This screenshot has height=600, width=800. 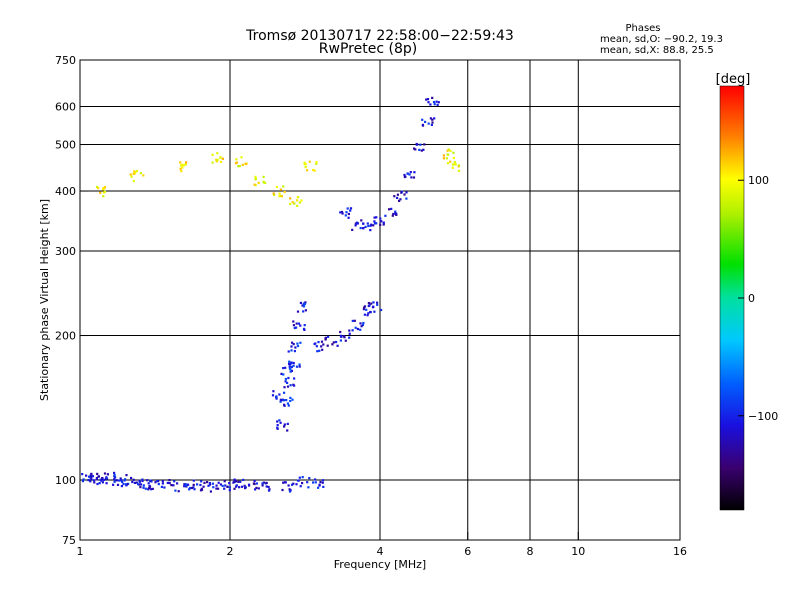 What do you see at coordinates (467, 551) in the screenshot?
I see `x-tick-label: 6` at bounding box center [467, 551].